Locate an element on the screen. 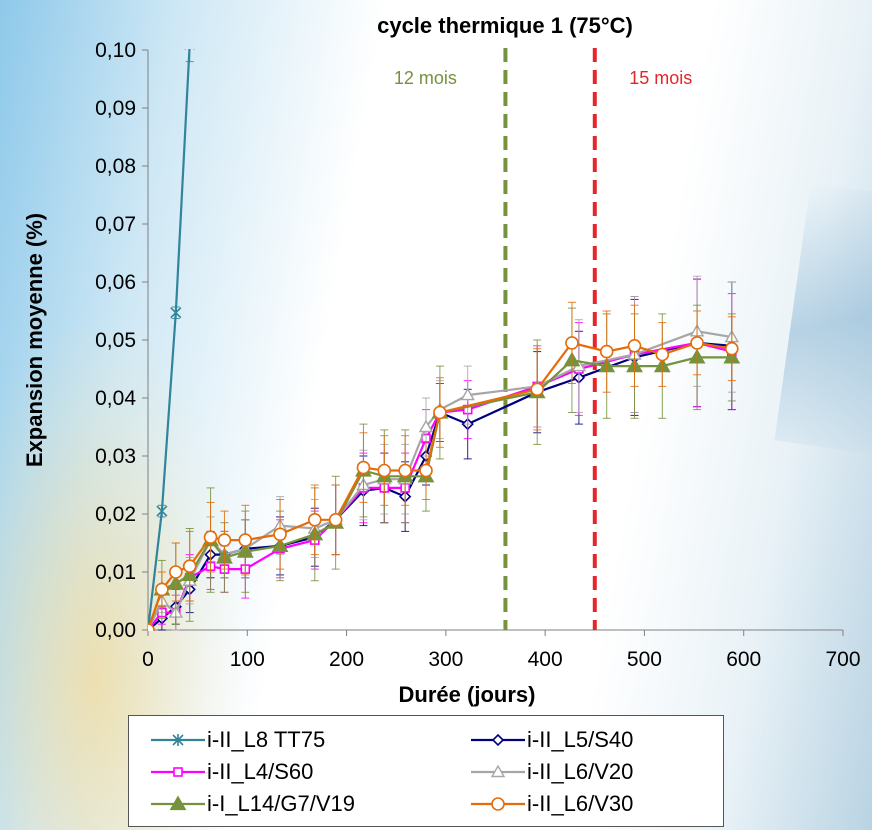 The image size is (872, 830). x-tick-label: 300 is located at coordinates (445, 659).